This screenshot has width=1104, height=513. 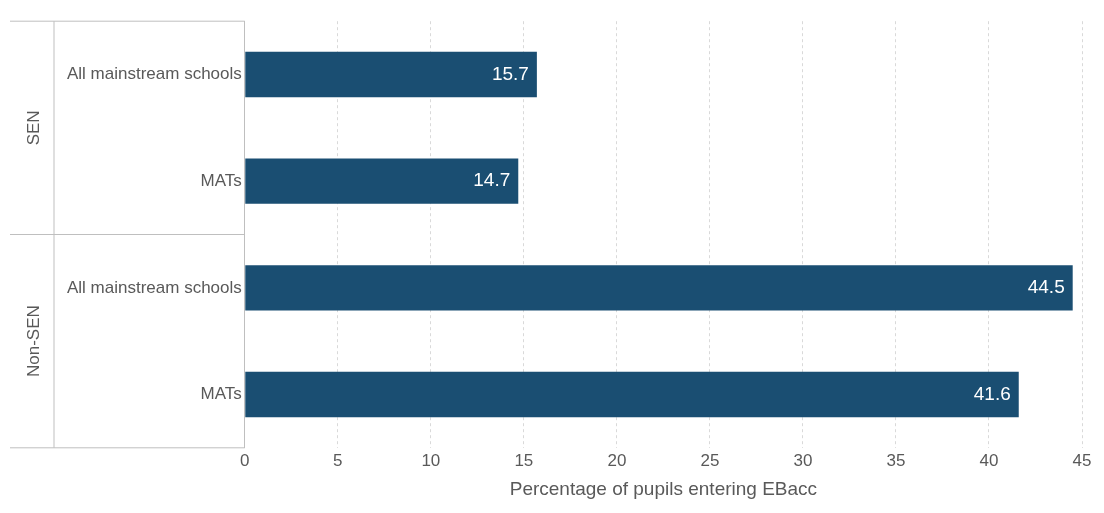 What do you see at coordinates (492, 180) in the screenshot?
I see `data-label: 14.7` at bounding box center [492, 180].